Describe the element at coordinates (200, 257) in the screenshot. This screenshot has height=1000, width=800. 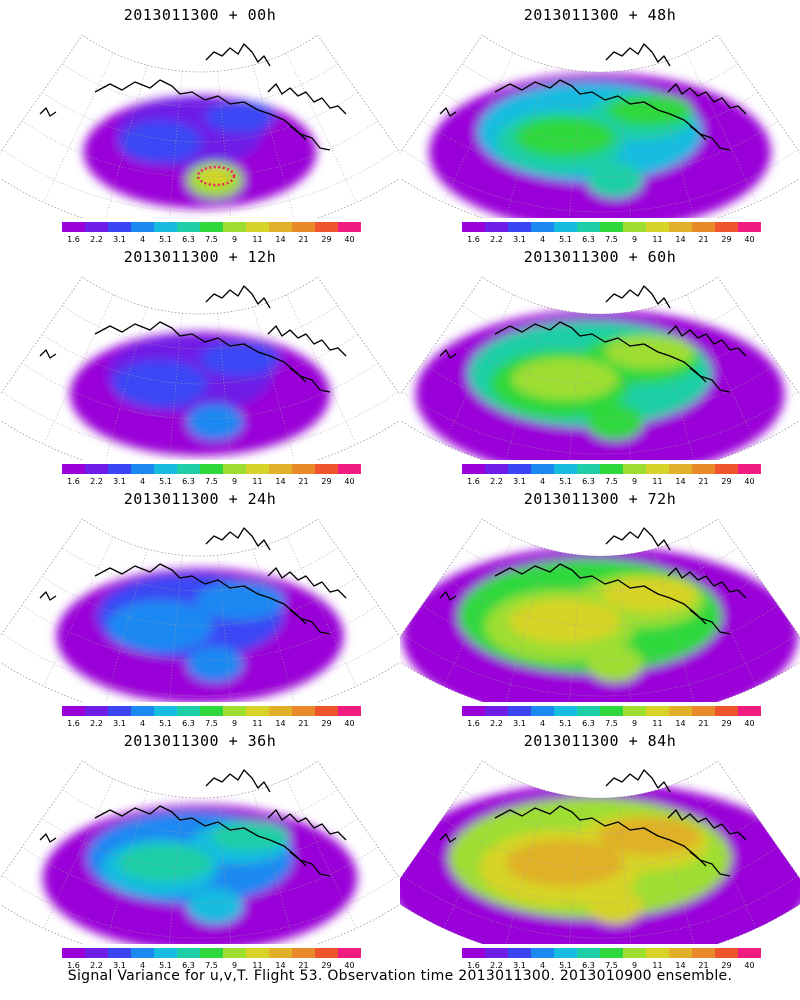
I see `panel-title: 2013011300 + 12h` at that location.